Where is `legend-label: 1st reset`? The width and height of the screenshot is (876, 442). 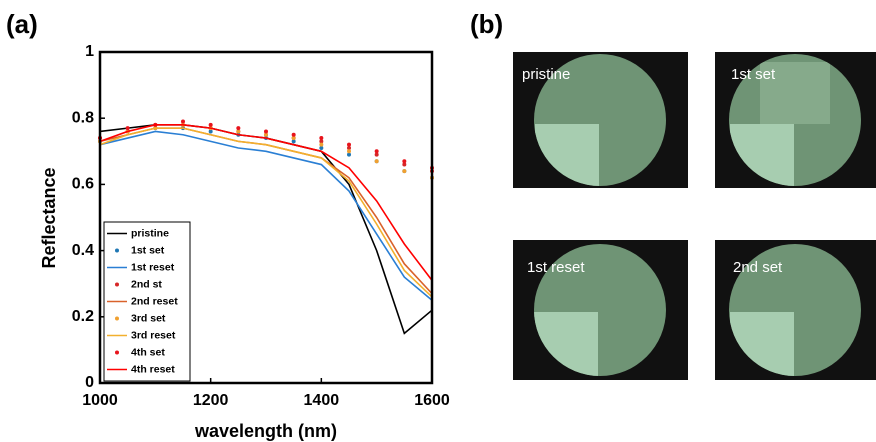
legend-label: 1st reset is located at coordinates (153, 267).